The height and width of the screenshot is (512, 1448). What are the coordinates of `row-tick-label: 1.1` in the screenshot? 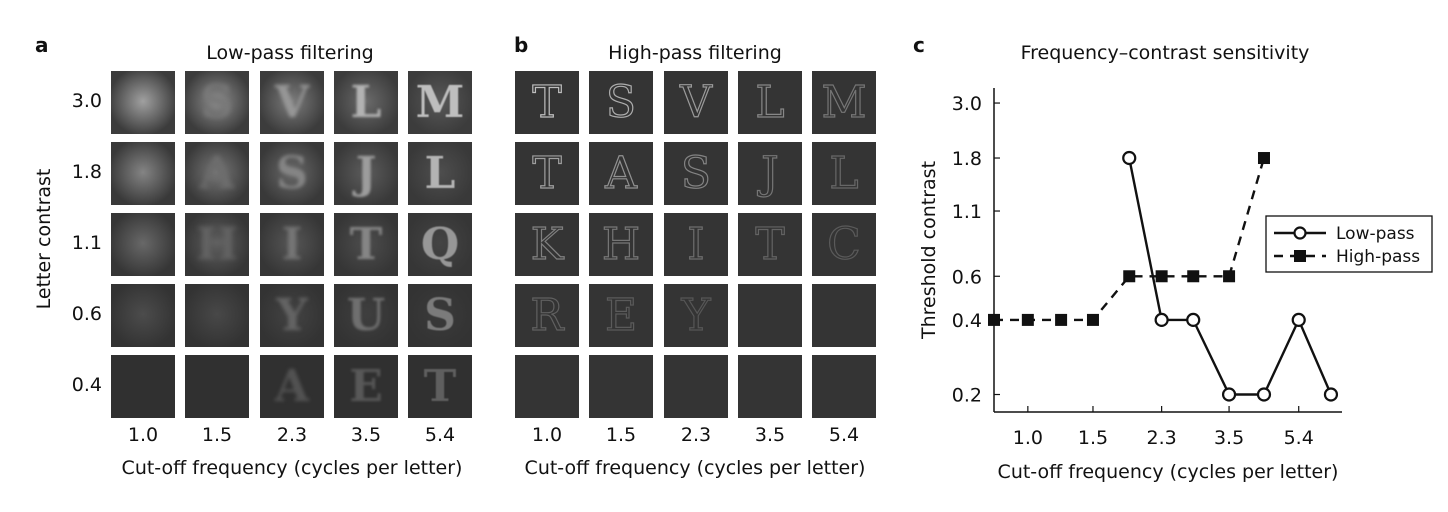 It's located at (86, 243).